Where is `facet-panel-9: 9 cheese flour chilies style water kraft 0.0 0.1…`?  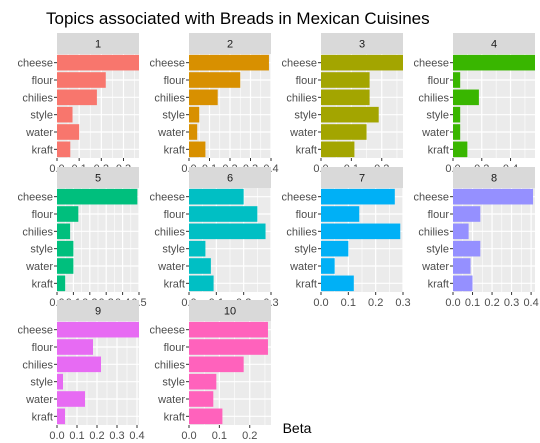
facet-panel-9: 9 cheese flour chilies style water kraft 0.0 0.1… is located at coordinates (81, 371).